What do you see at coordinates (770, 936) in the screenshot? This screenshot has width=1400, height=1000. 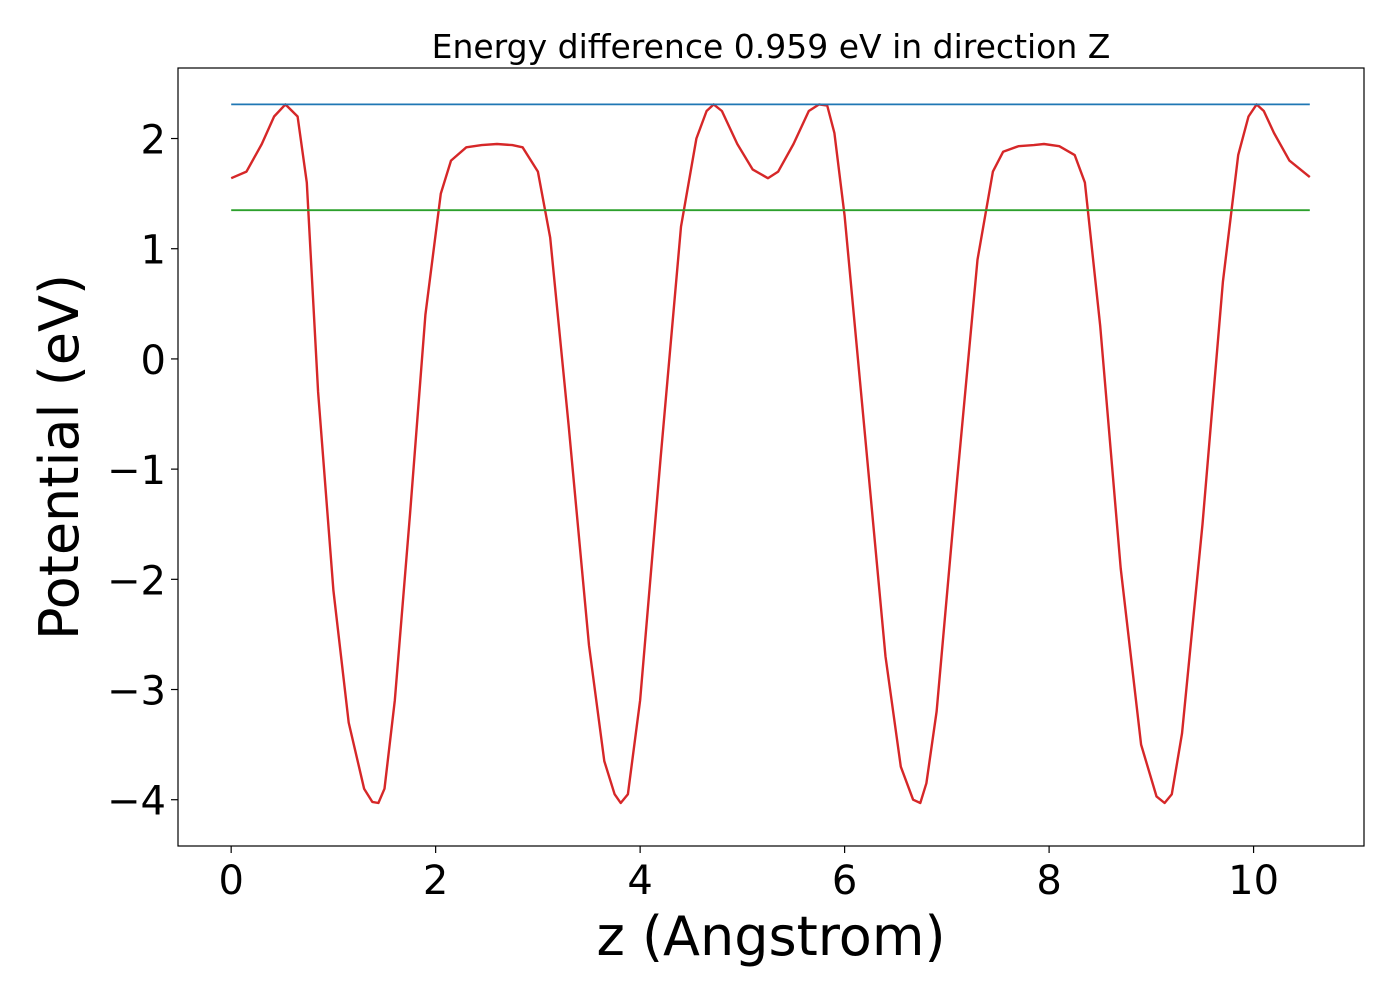 I see `x-axis-label: z (Angstrom)` at bounding box center [770, 936].